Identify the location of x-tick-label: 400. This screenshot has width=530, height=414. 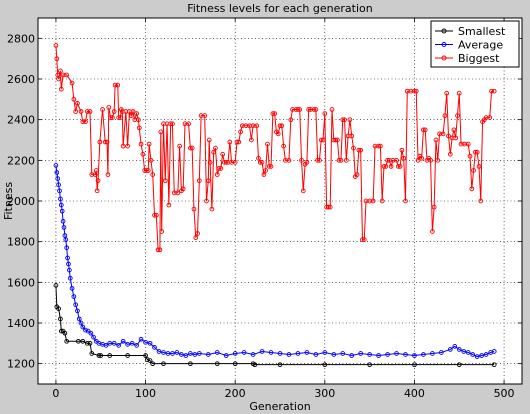
(414, 393).